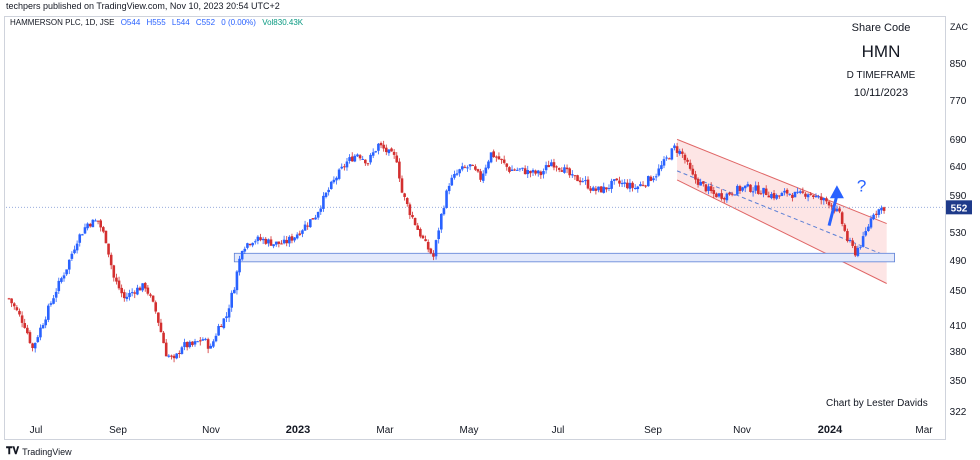  Describe the element at coordinates (958, 196) in the screenshot. I see `y-tick-label: 590` at that location.